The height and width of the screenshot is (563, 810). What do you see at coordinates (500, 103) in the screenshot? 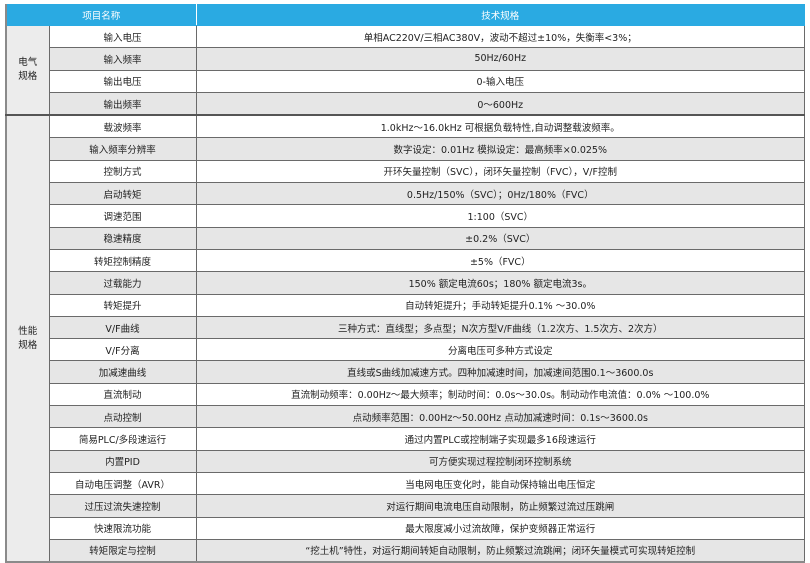
I see `item-spec: 0～600Hz` at bounding box center [500, 103].